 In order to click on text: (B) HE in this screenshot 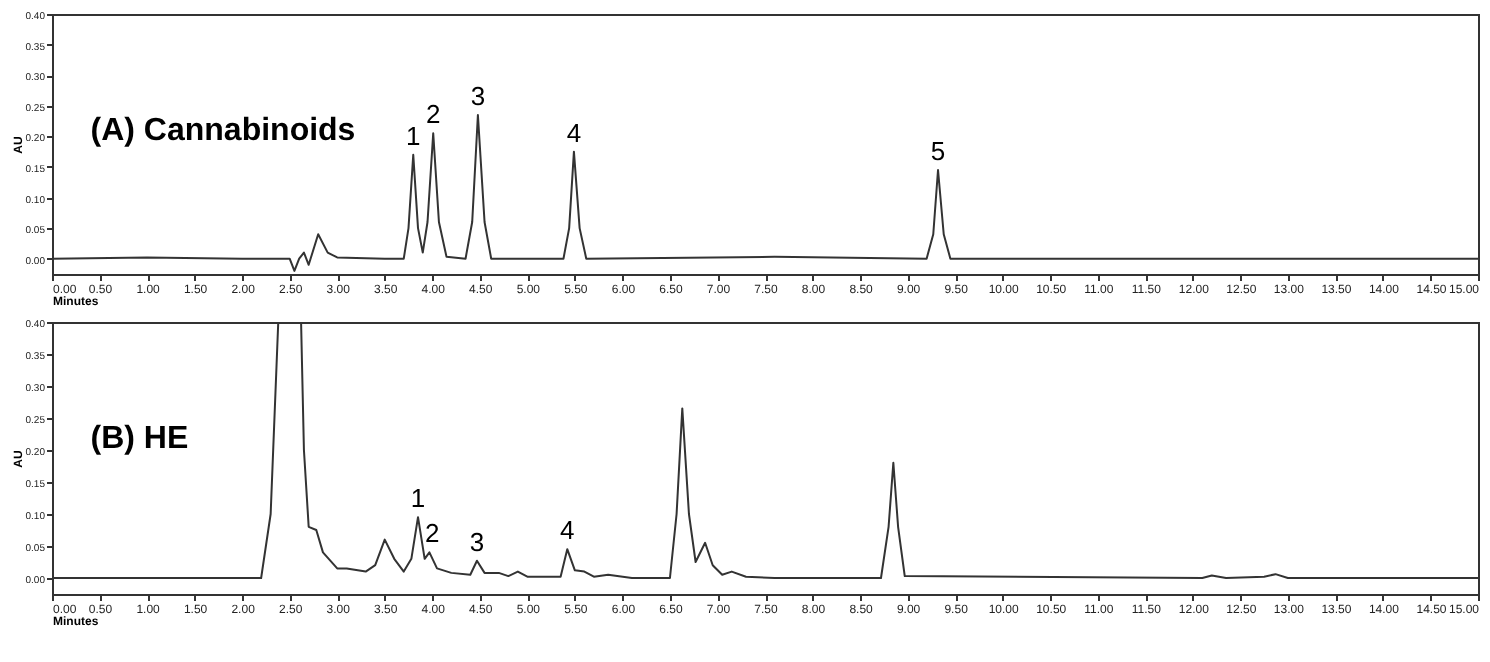, I will do `click(139, 439)`.